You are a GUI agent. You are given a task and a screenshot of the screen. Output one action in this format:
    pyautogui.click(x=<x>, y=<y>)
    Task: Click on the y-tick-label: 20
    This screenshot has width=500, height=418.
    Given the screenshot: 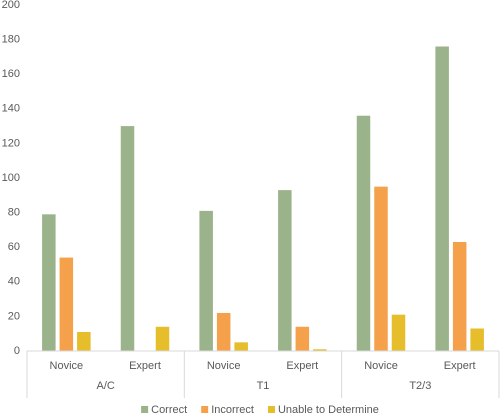 What is the action you would take?
    pyautogui.click(x=14, y=316)
    